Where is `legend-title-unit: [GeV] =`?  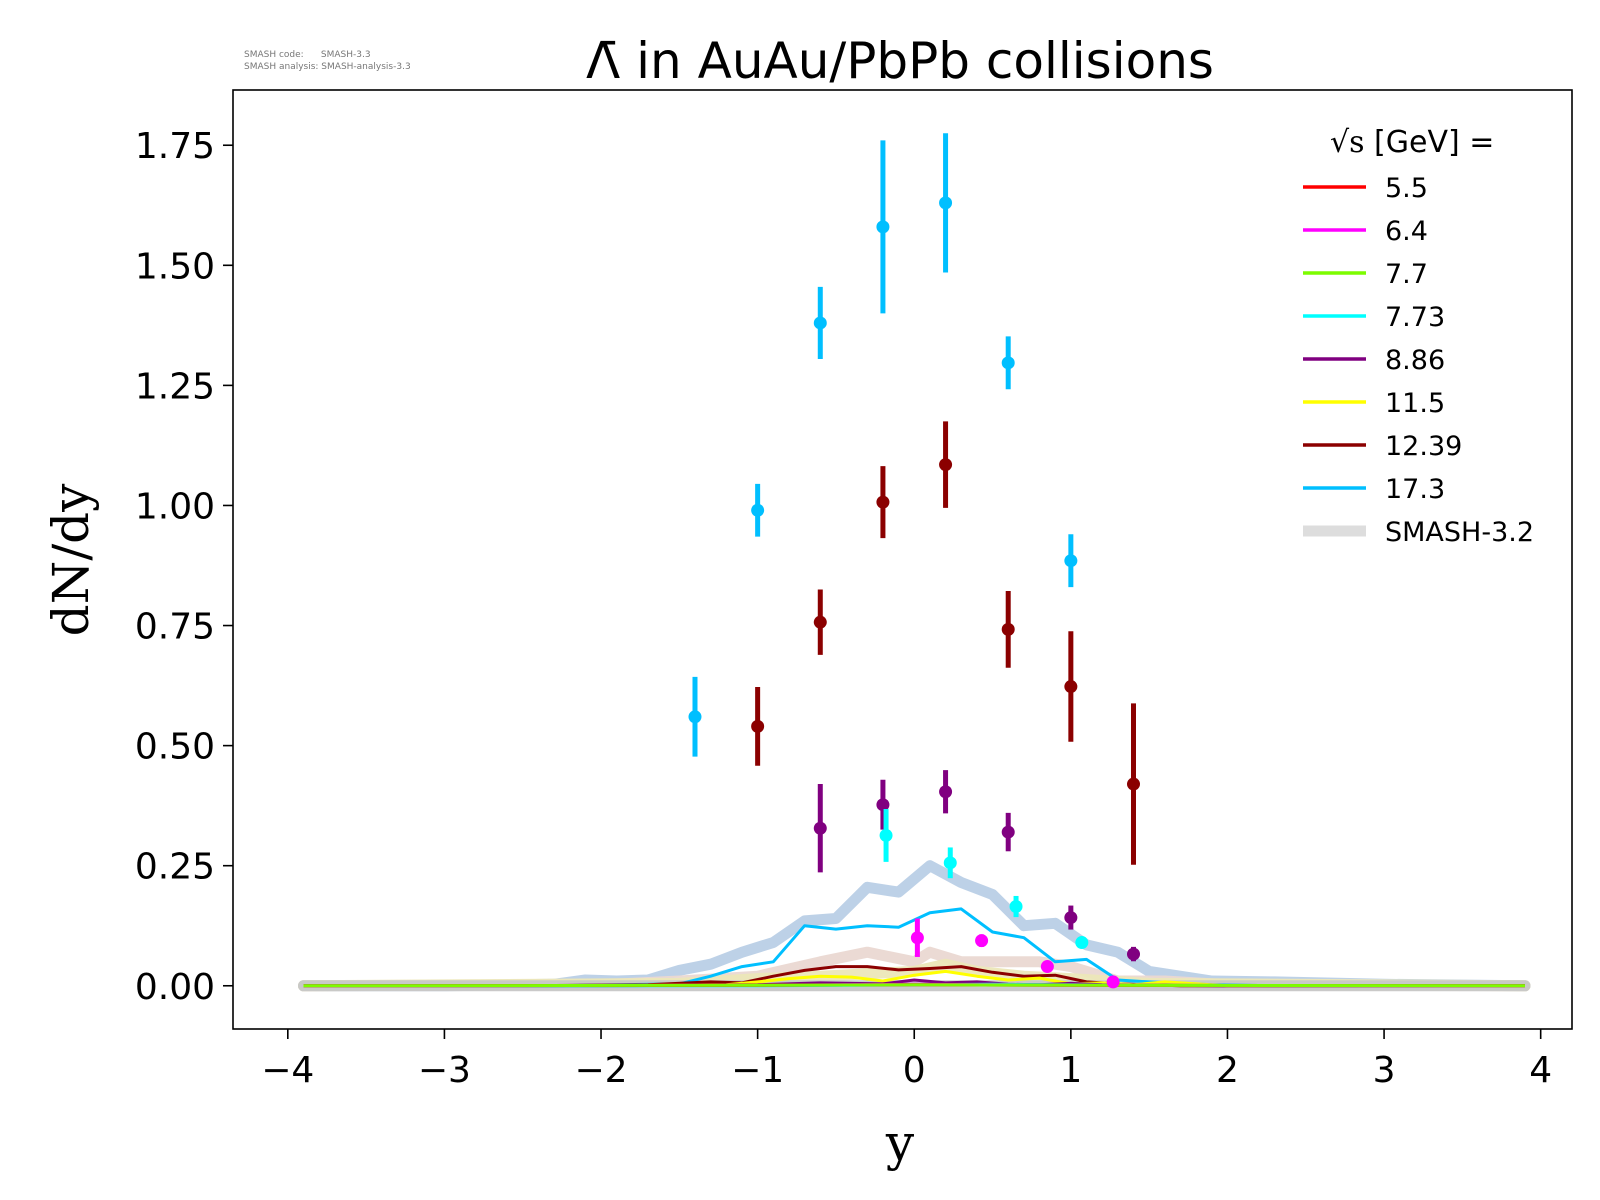
legend-title-unit: [GeV] = is located at coordinates (1430, 142).